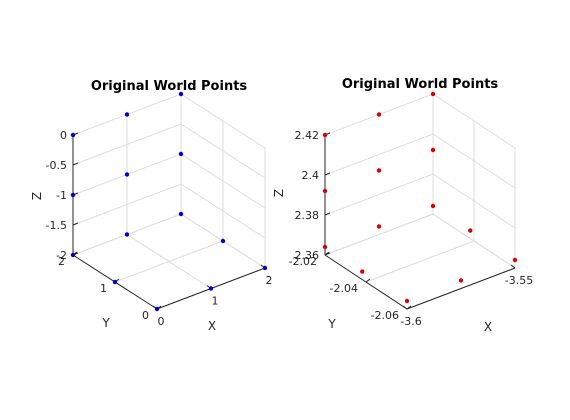  Describe the element at coordinates (307, 215) in the screenshot. I see `z-tick-label: 2.38` at that location.